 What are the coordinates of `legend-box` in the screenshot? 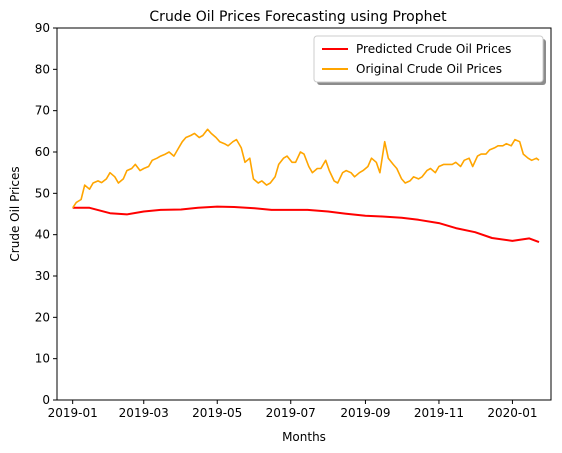 It's located at (428, 59).